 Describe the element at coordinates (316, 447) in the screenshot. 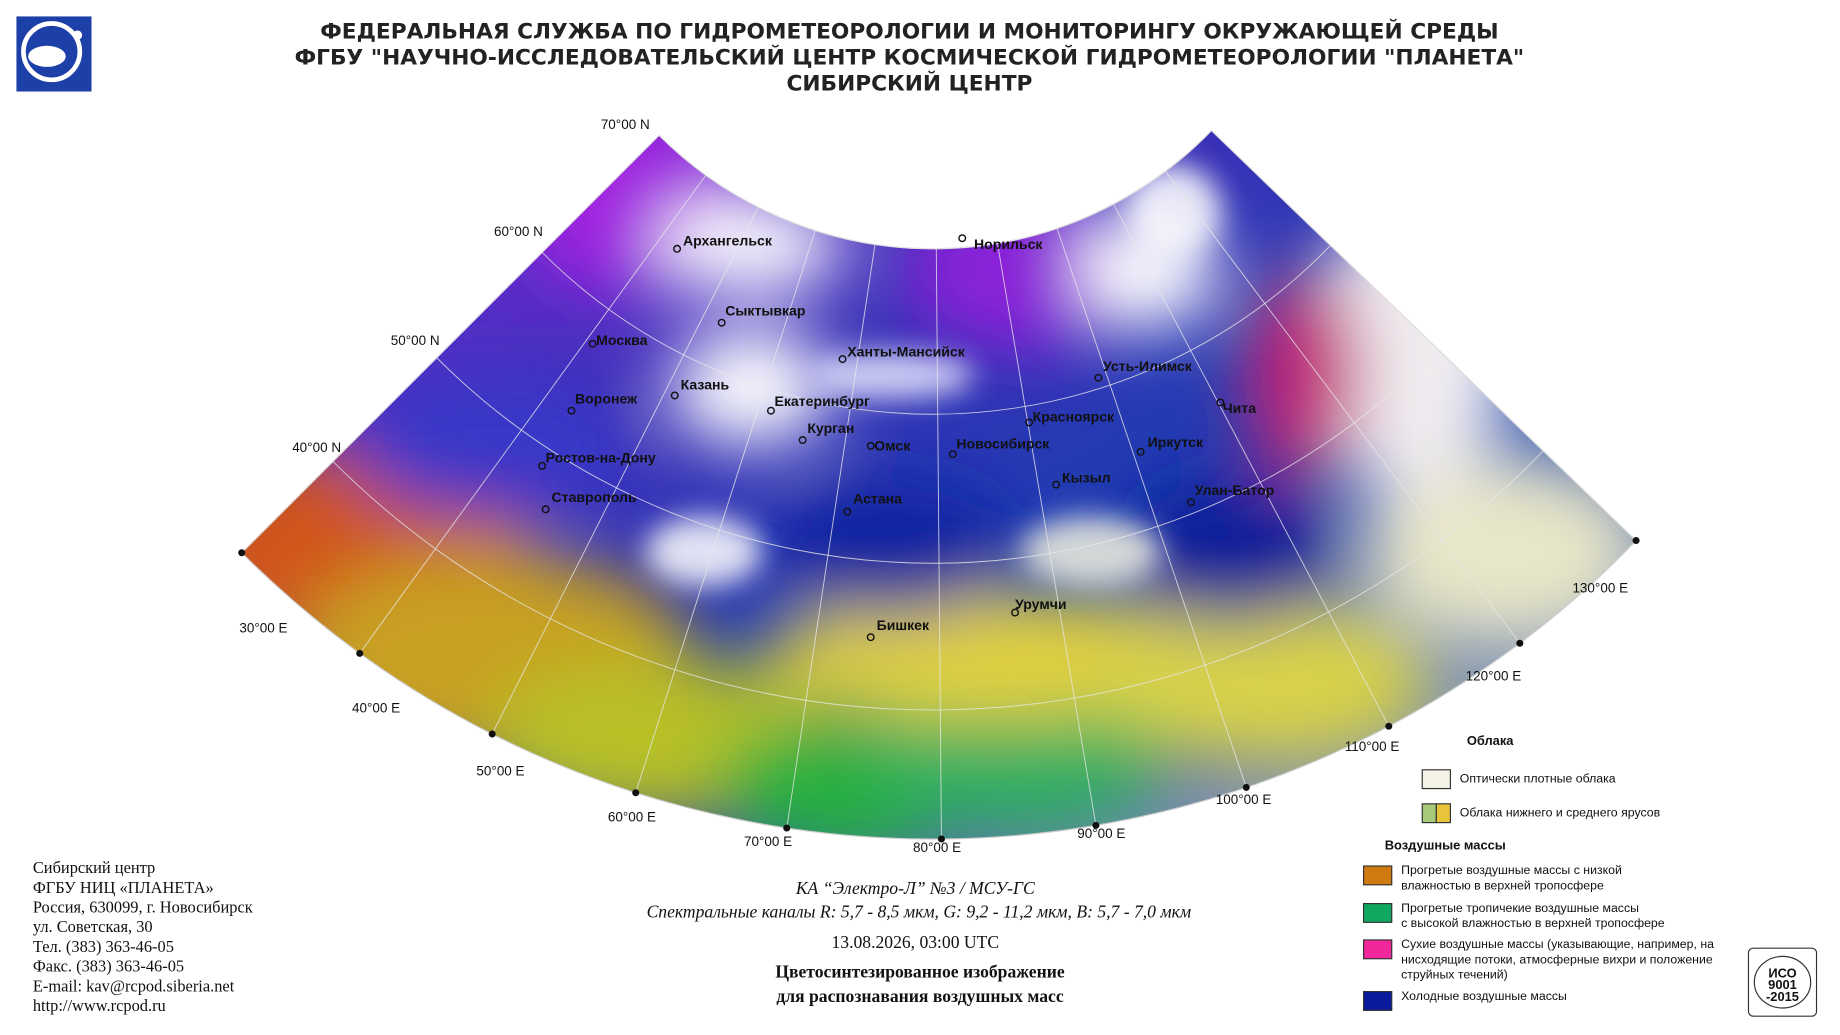

I see `latitude-label: 40°00 N` at that location.